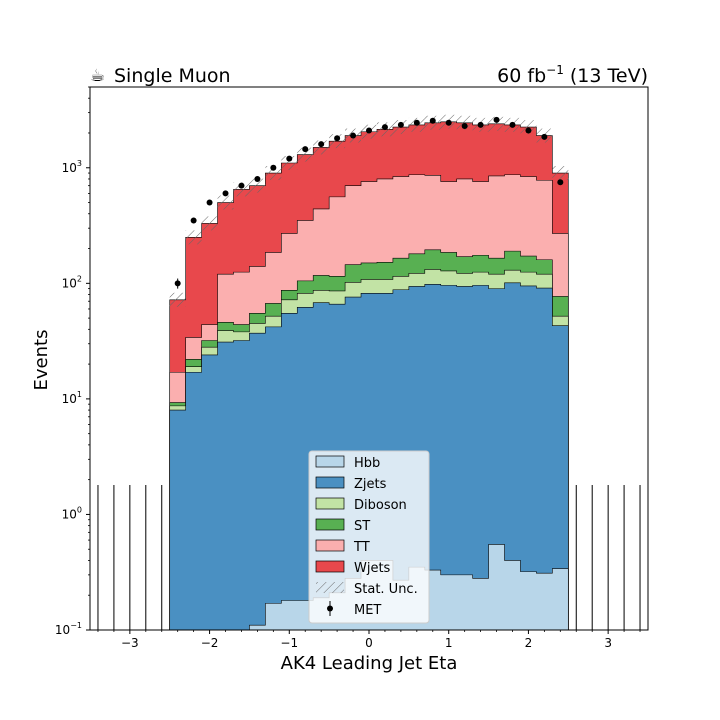 The width and height of the screenshot is (720, 720). I want to click on legend-label-st: ST, so click(362, 526).